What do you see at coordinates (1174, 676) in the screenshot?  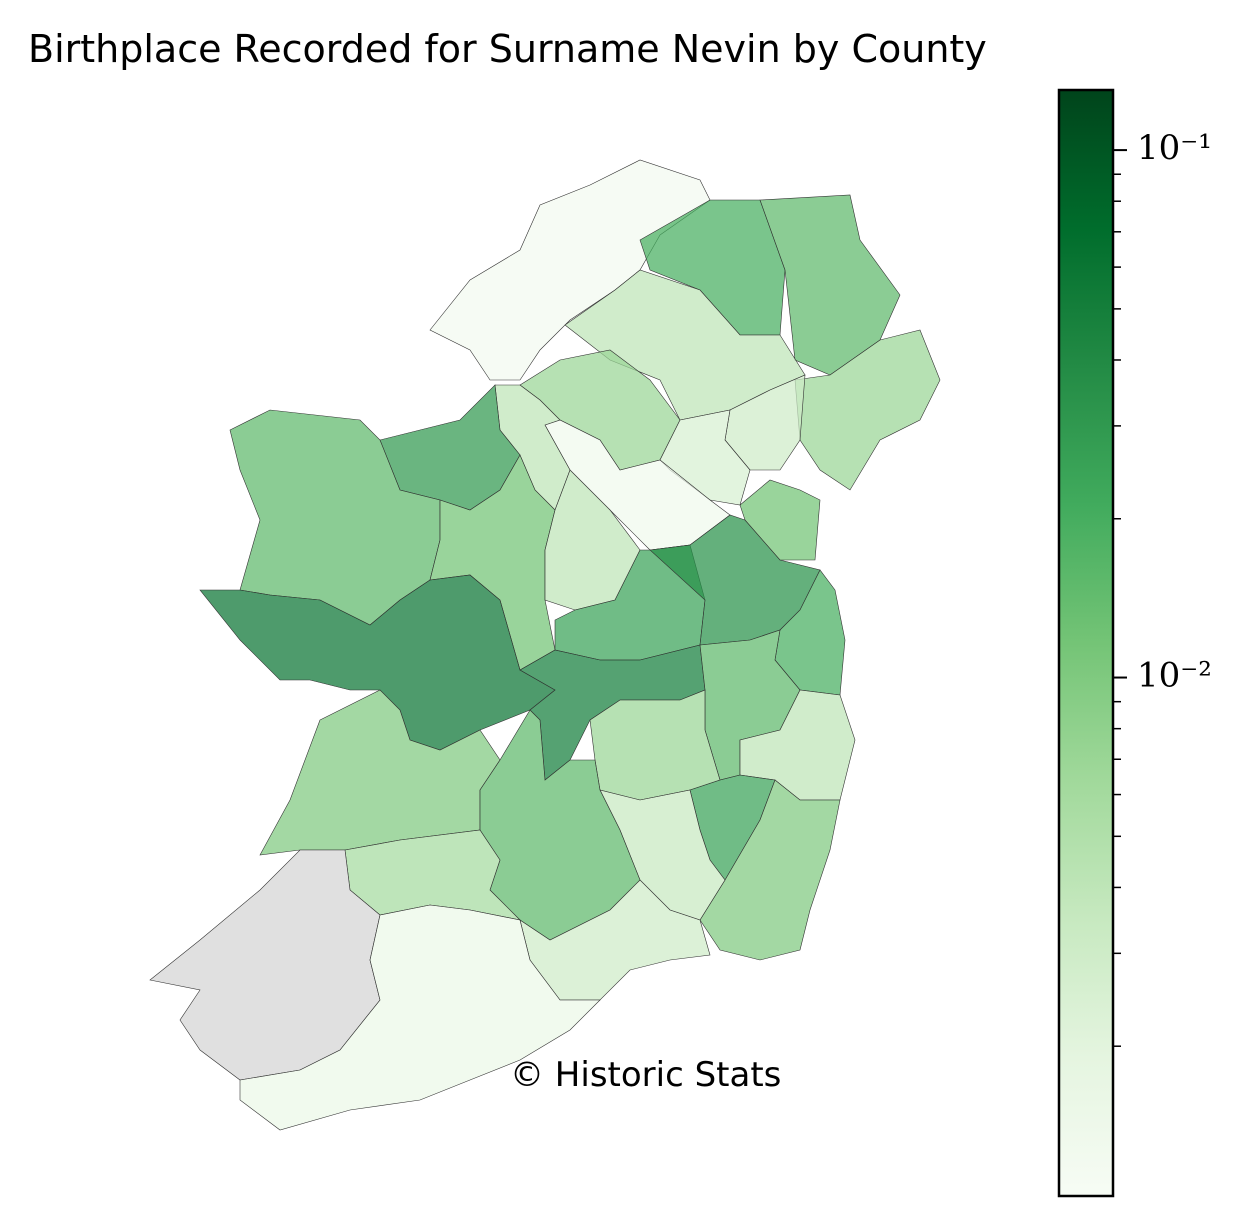 I see `colorbar-tick-label: 10⁻²` at bounding box center [1174, 676].